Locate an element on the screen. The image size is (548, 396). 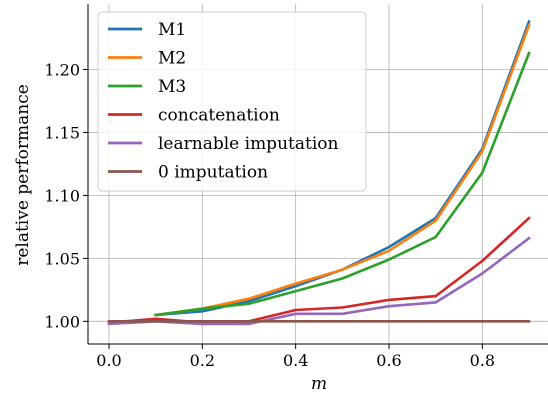
legend-label-concatenation: concatenation is located at coordinates (219, 116).